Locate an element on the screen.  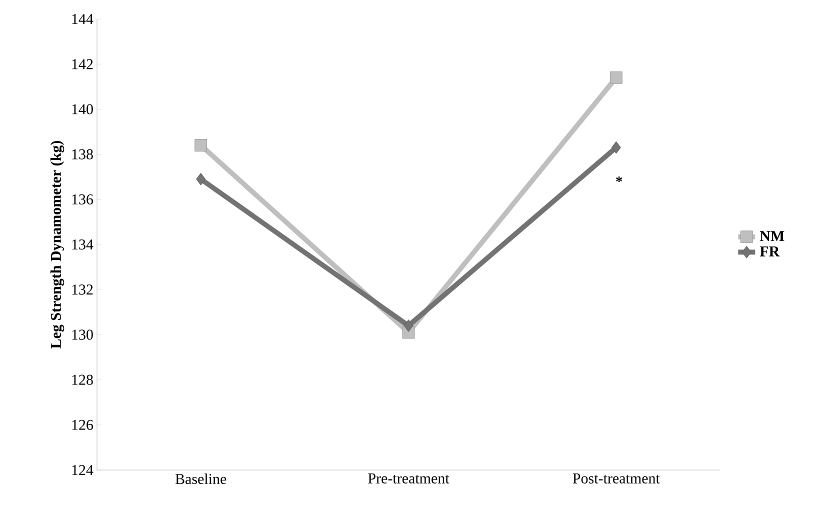
legend-label: FR is located at coordinates (770, 251).